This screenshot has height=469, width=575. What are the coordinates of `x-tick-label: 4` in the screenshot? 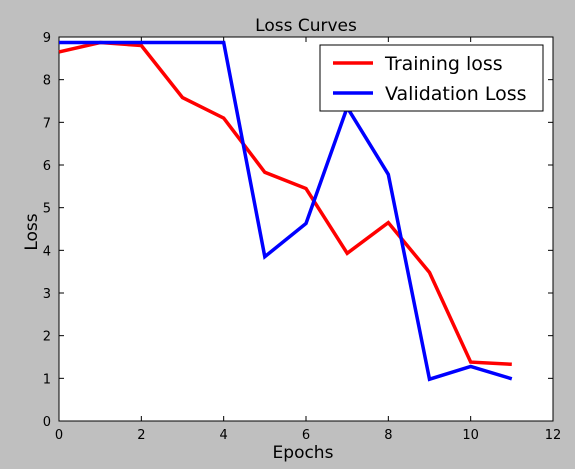 It's located at (224, 435).